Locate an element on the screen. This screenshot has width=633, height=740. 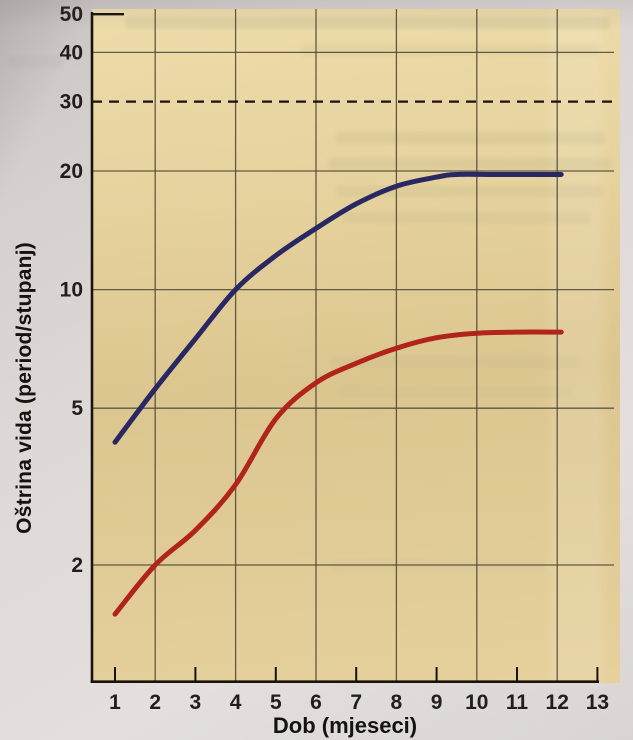
x-tick-label-10: 10 is located at coordinates (476, 702).